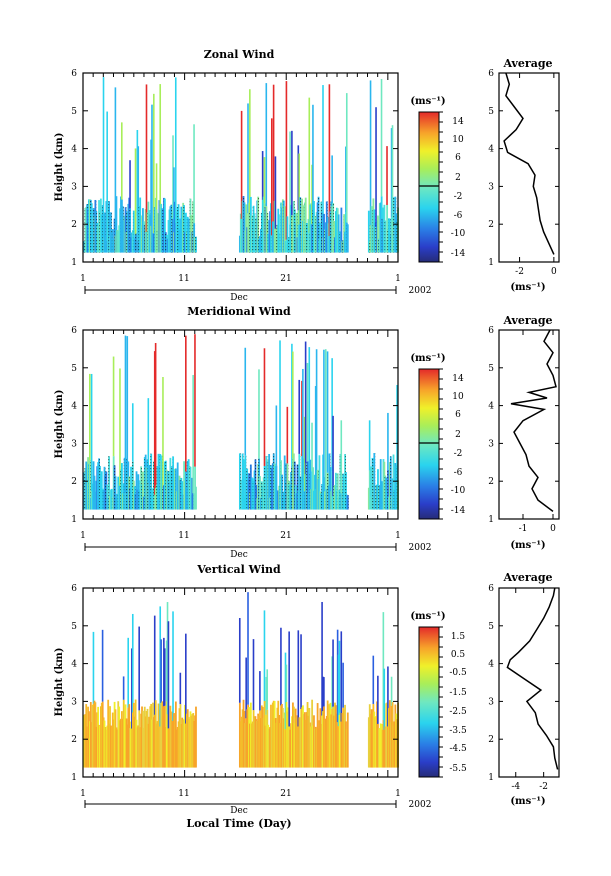  I want to click on x-tick-label: 1, so click(398, 279).